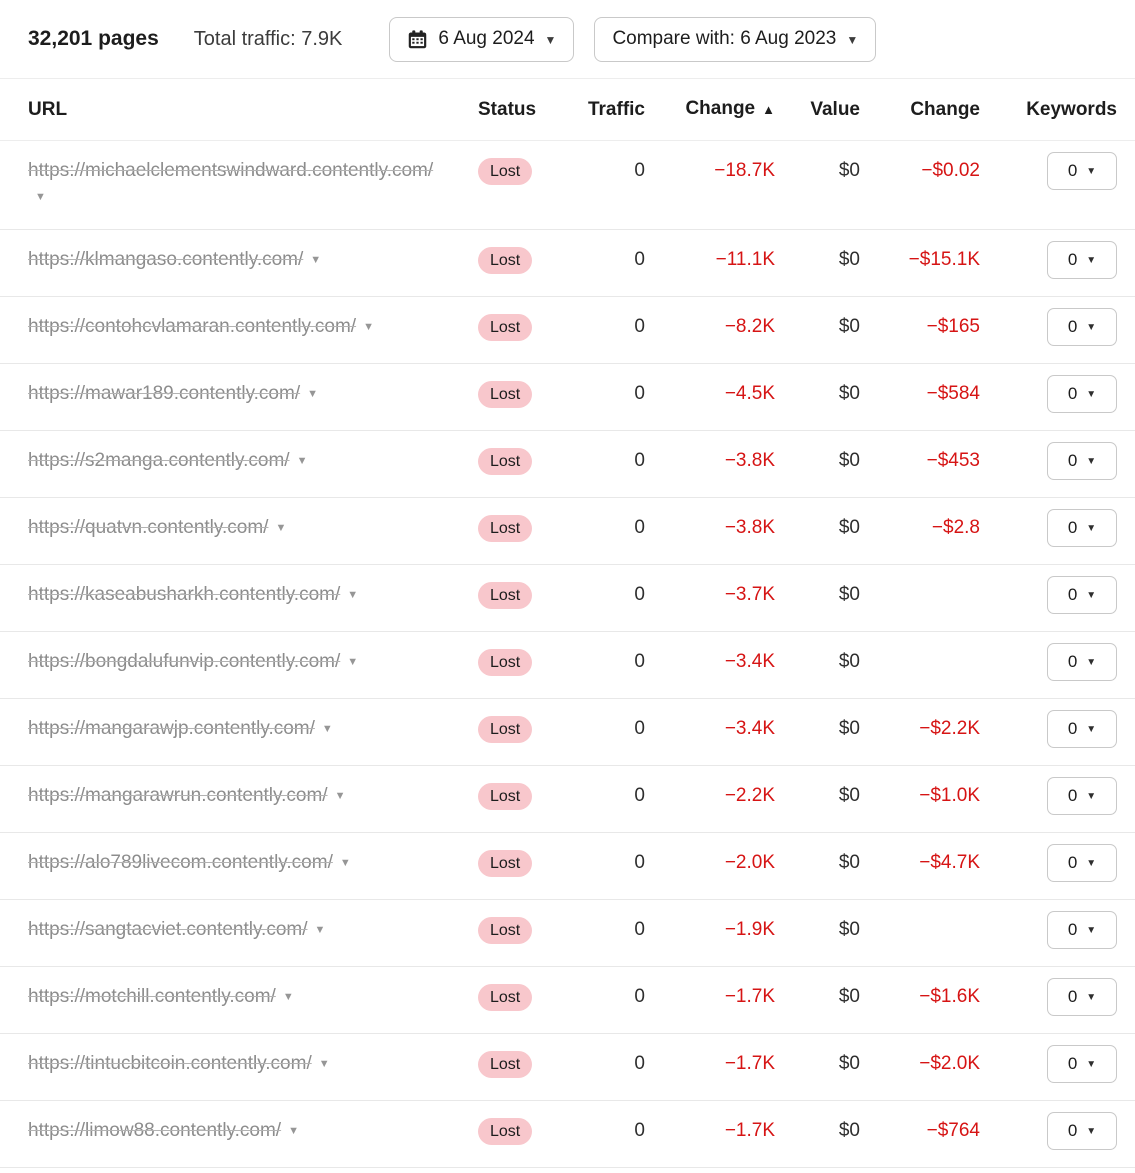 The image size is (1135, 1173). Describe the element at coordinates (159, 460) in the screenshot. I see `page-url: https://s2manga.contently.com/` at that location.